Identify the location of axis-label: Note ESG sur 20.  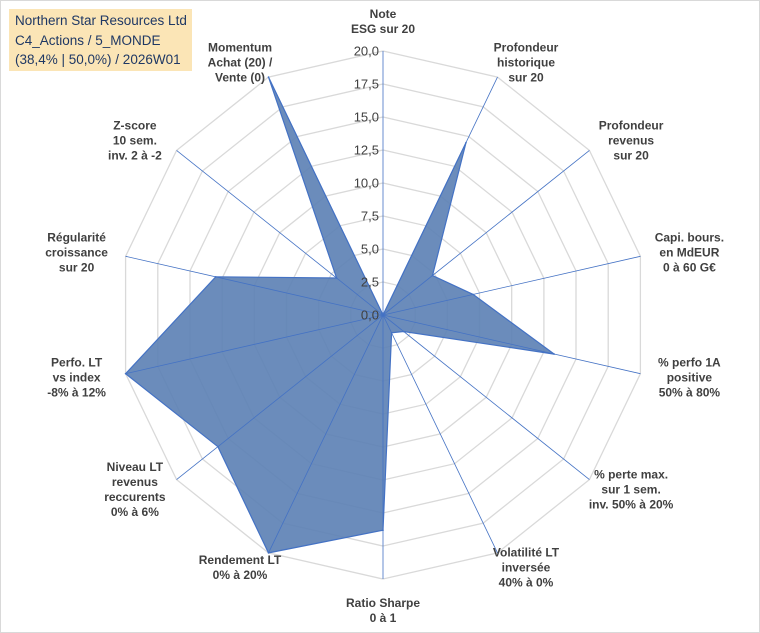
(383, 21).